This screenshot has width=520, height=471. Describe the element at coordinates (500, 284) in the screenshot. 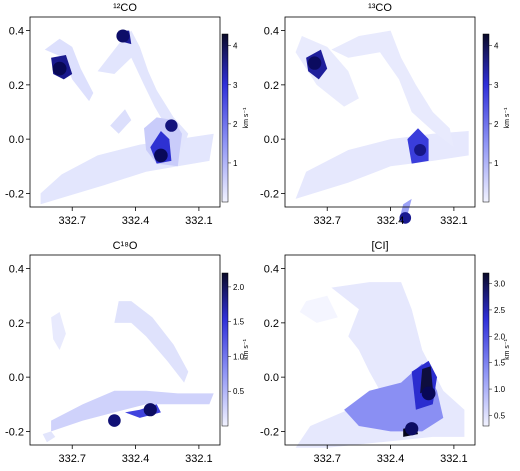

I see `colorbar-tick-label: 3.0` at that location.